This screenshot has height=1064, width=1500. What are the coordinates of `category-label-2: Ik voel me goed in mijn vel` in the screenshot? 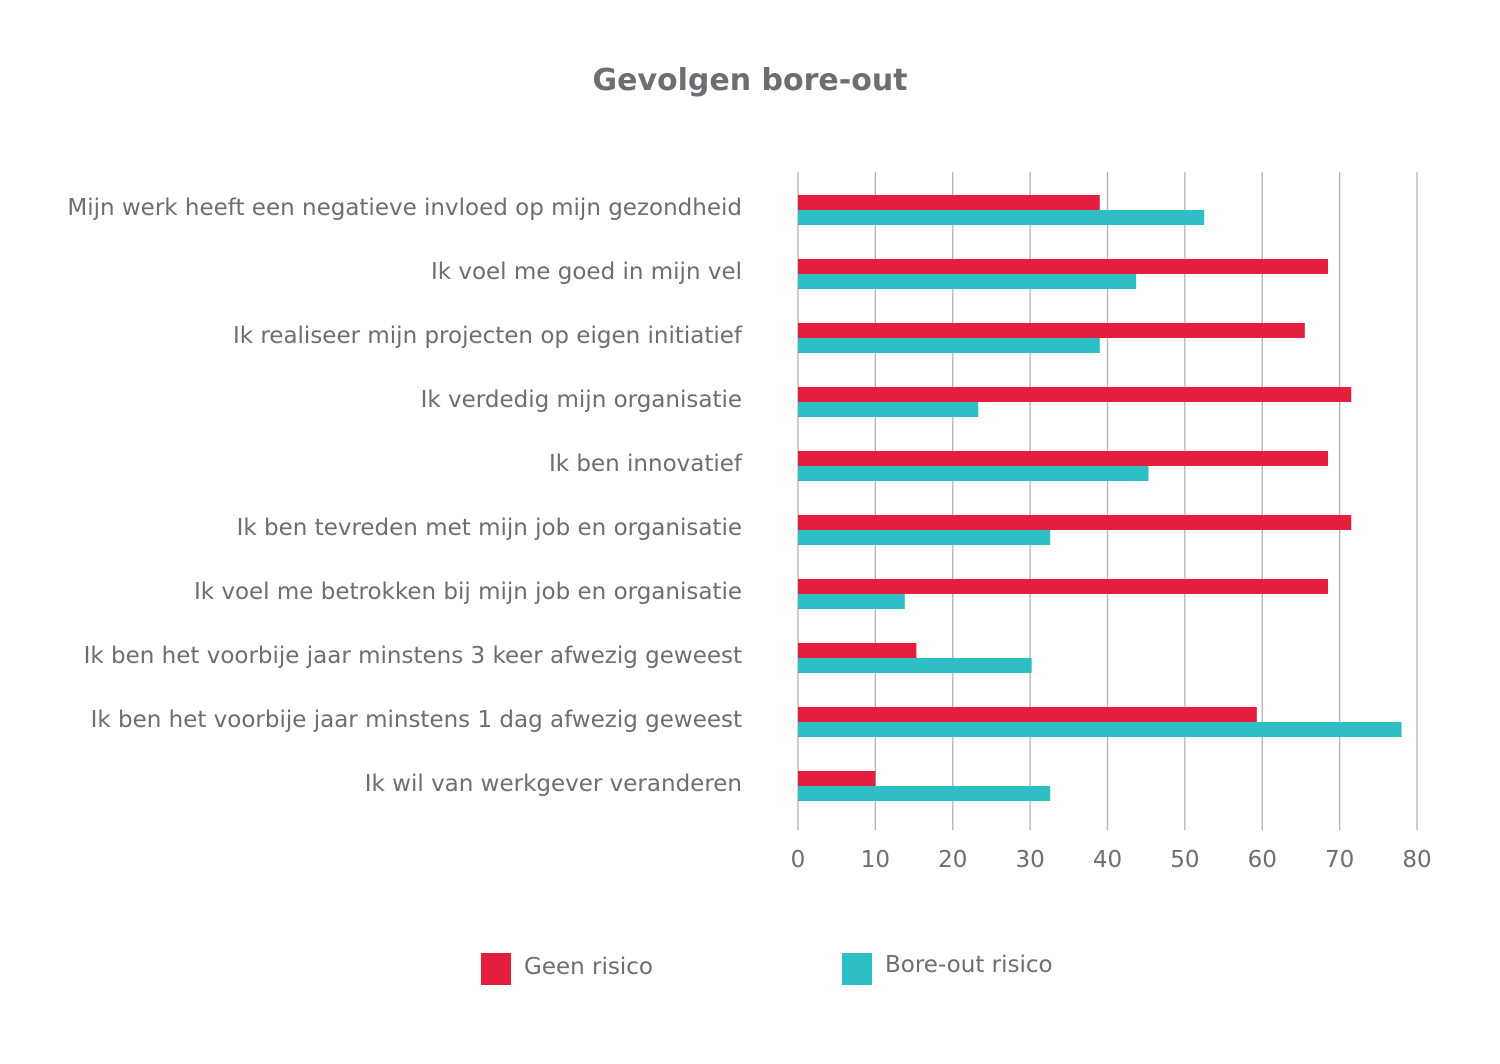 It's located at (586, 272).